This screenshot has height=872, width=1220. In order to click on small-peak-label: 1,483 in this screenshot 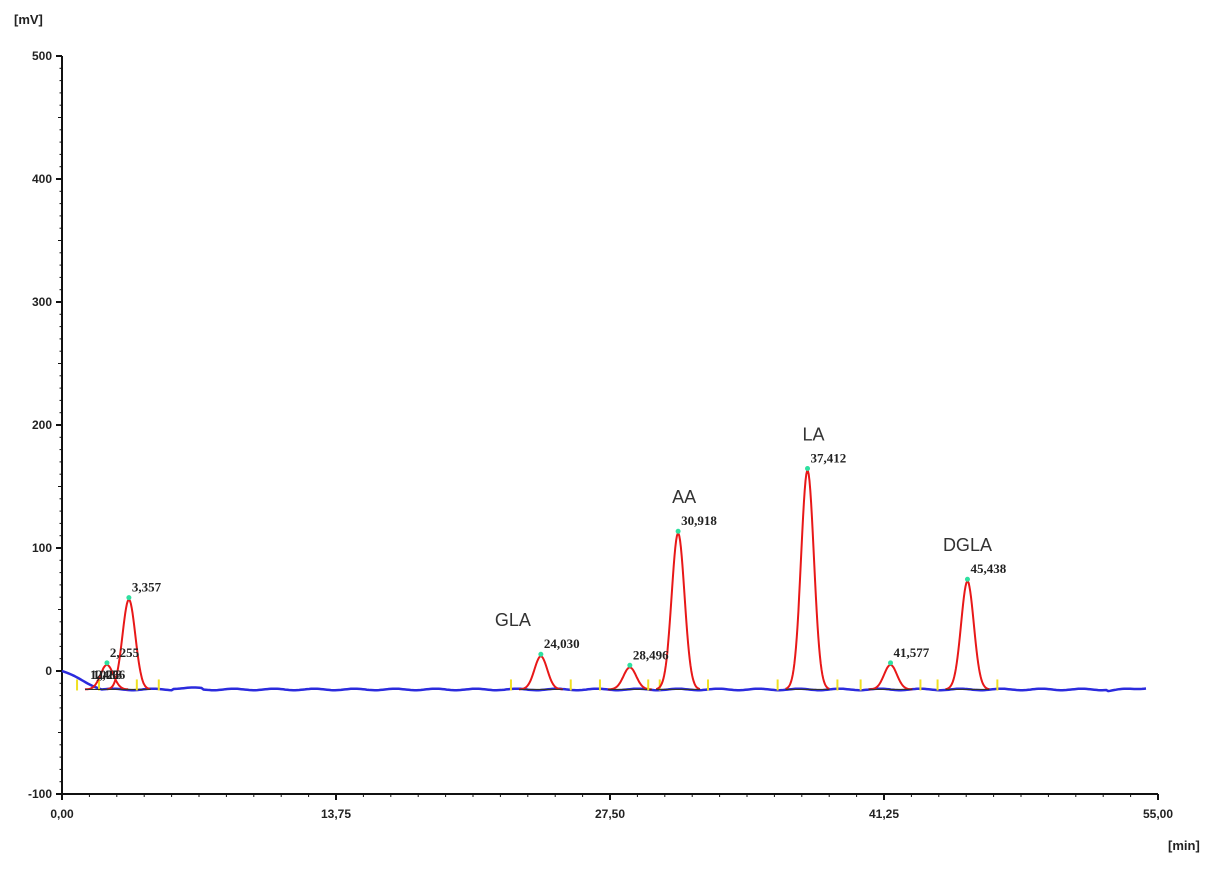, I will do `click(108, 674)`.